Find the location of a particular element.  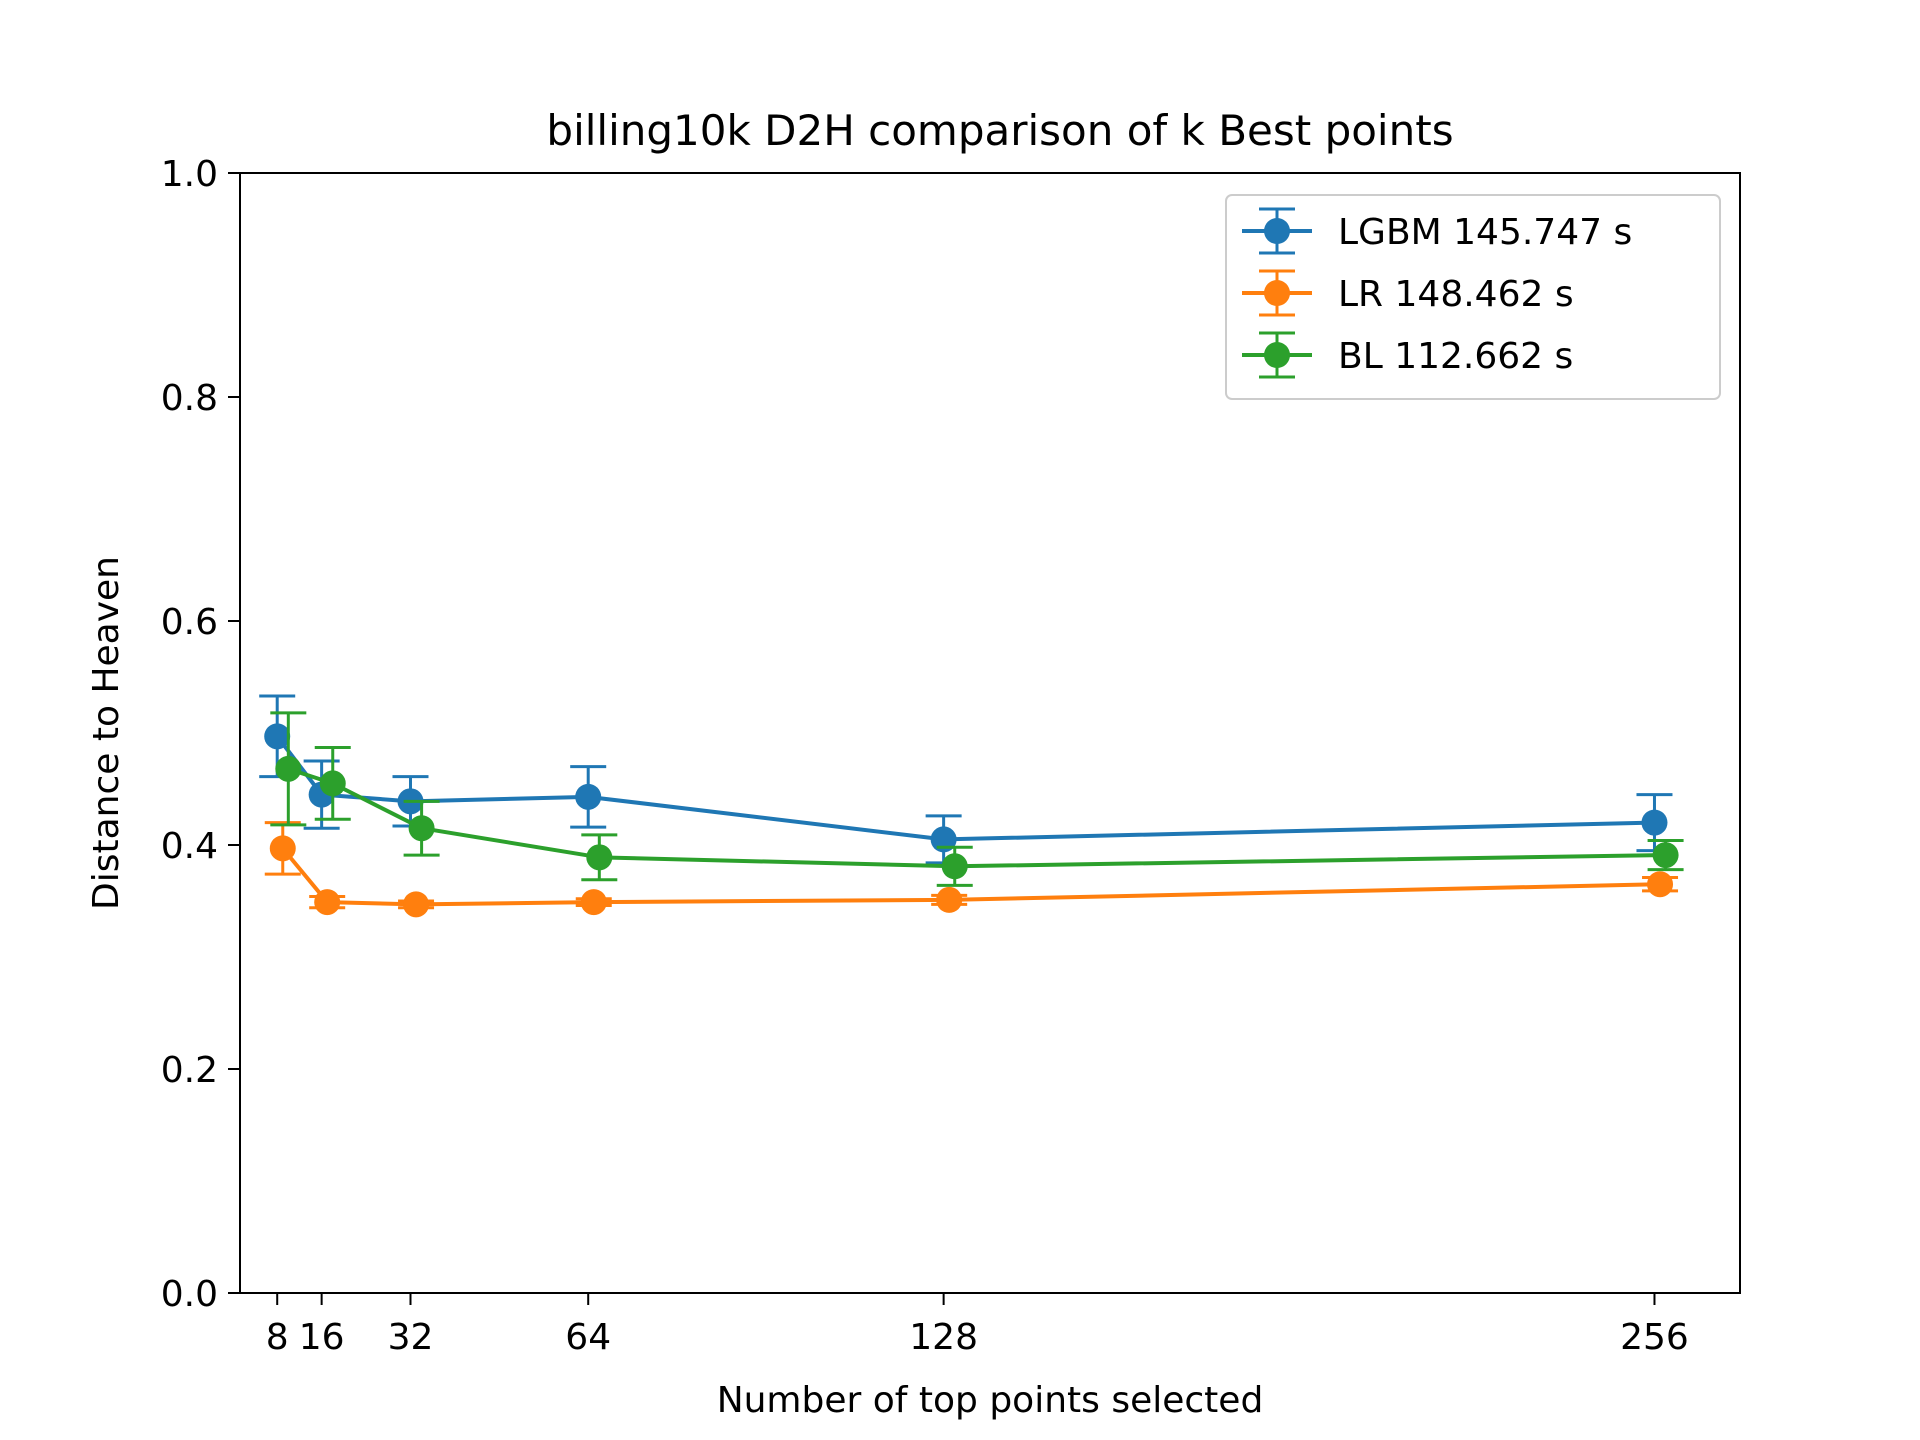

y-axis-label: Distance to Heaven is located at coordinates (106, 733).